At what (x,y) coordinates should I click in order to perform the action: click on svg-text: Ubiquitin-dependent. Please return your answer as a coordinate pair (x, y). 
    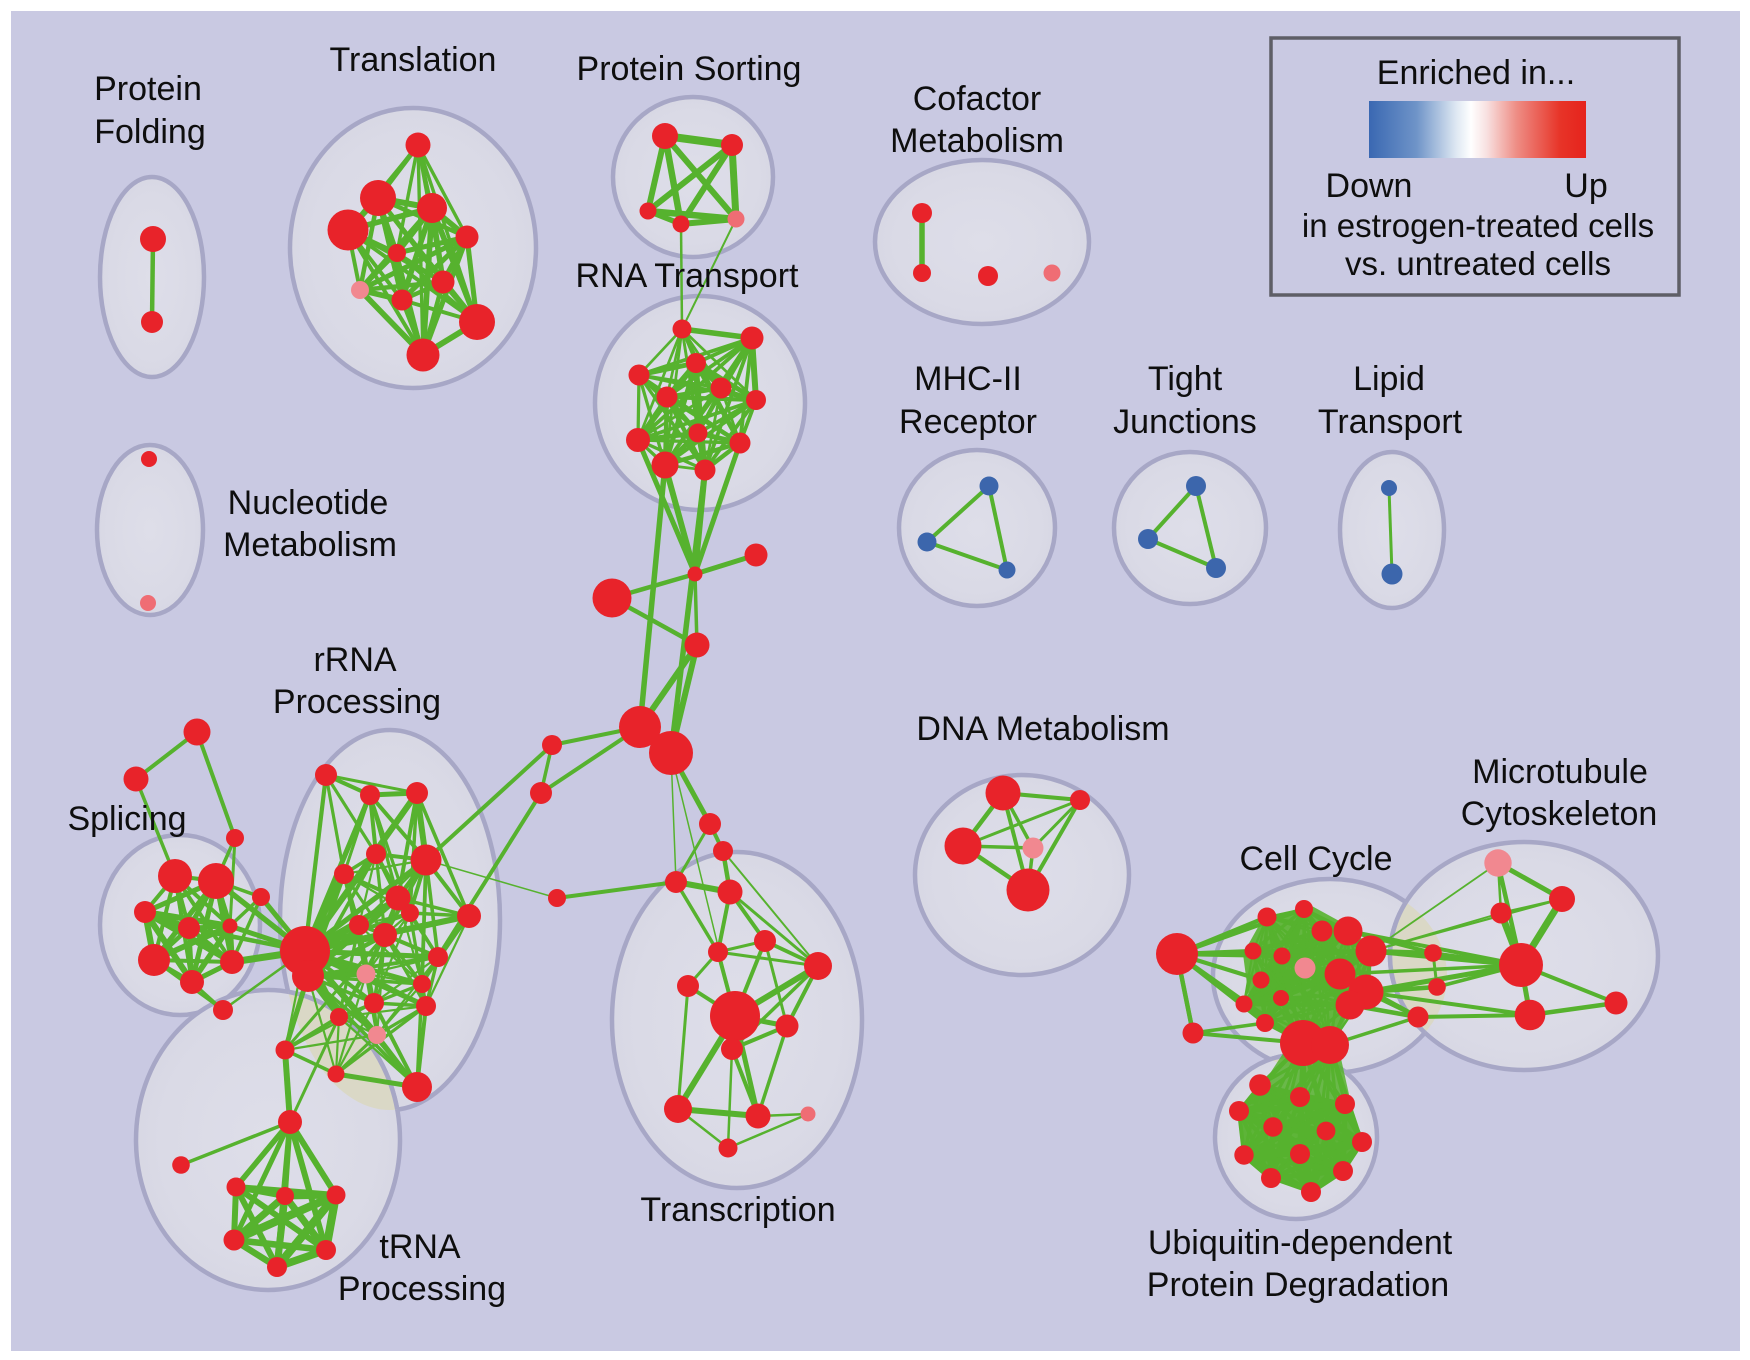
    Looking at the image, I should click on (1300, 1243).